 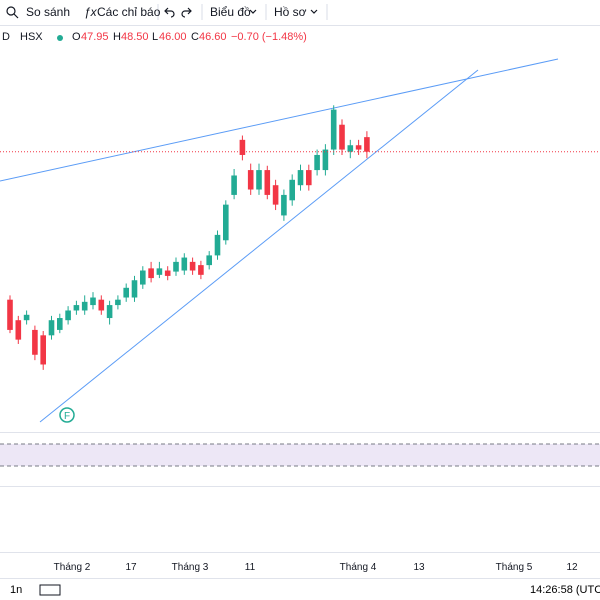 What do you see at coordinates (16, 590) in the screenshot?
I see `interval: 1n` at bounding box center [16, 590].